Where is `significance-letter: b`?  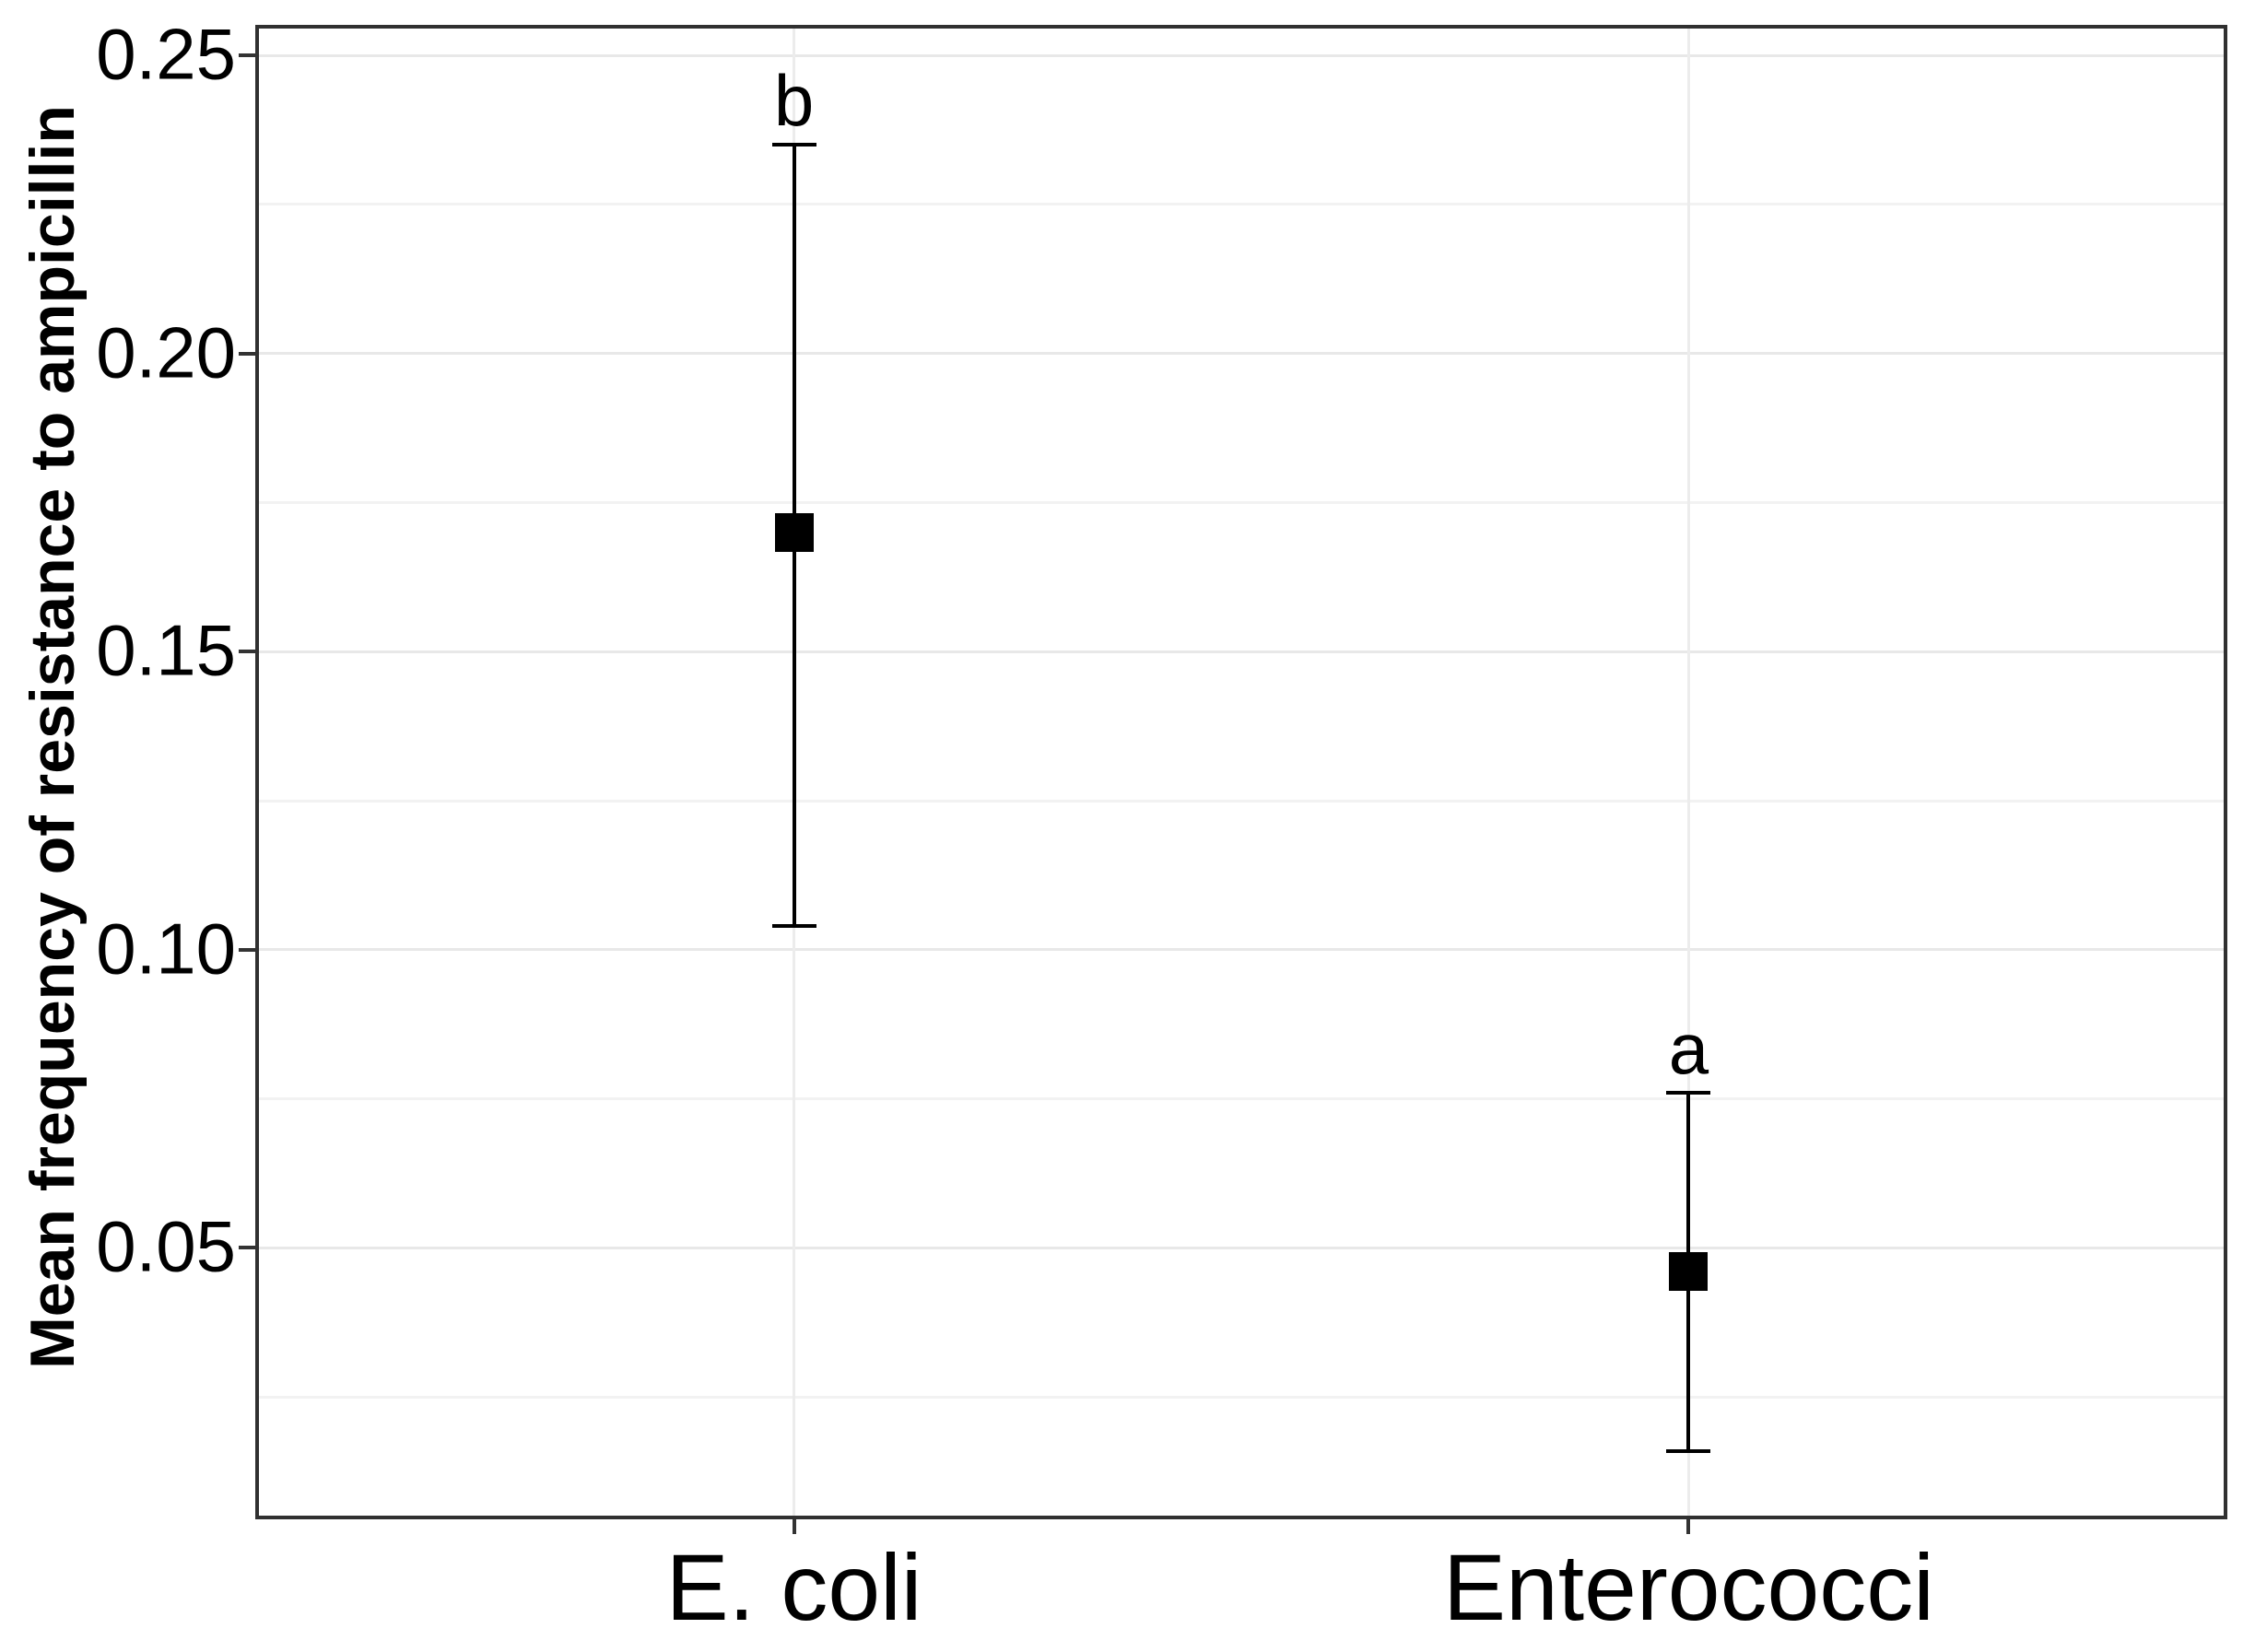 significance-letter: b is located at coordinates (794, 101).